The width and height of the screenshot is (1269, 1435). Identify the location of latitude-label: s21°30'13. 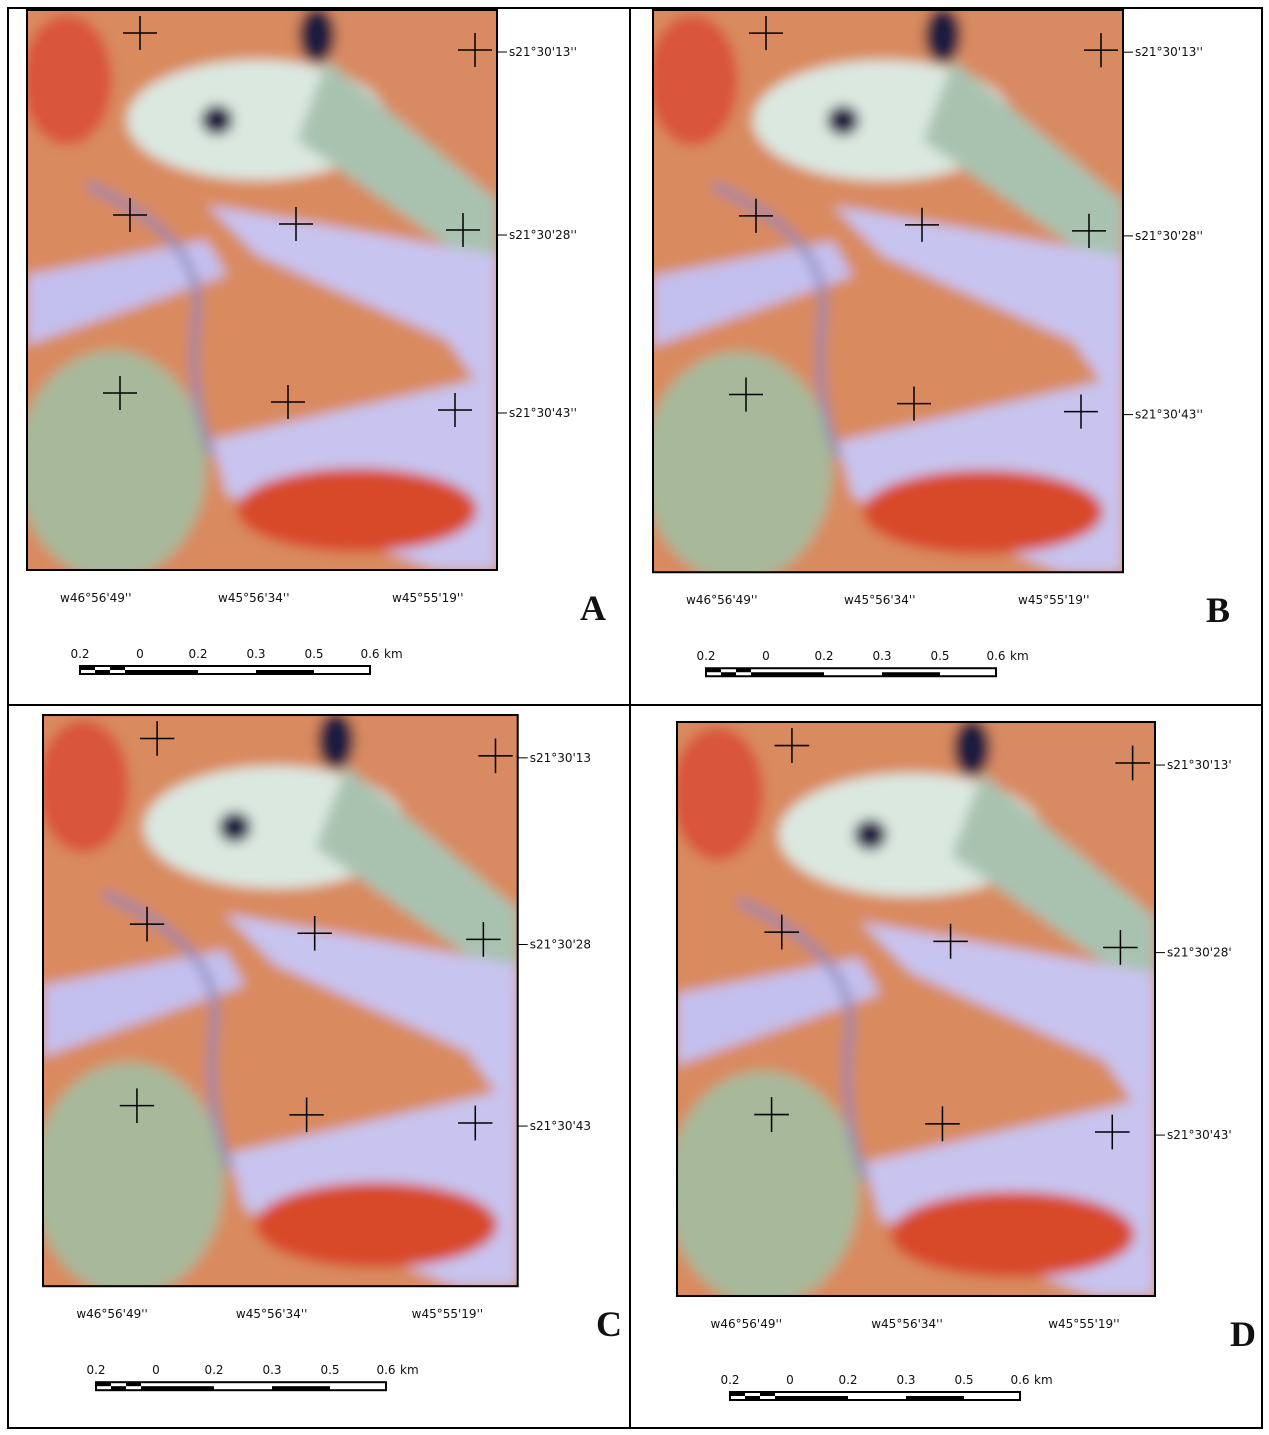
(560, 758).